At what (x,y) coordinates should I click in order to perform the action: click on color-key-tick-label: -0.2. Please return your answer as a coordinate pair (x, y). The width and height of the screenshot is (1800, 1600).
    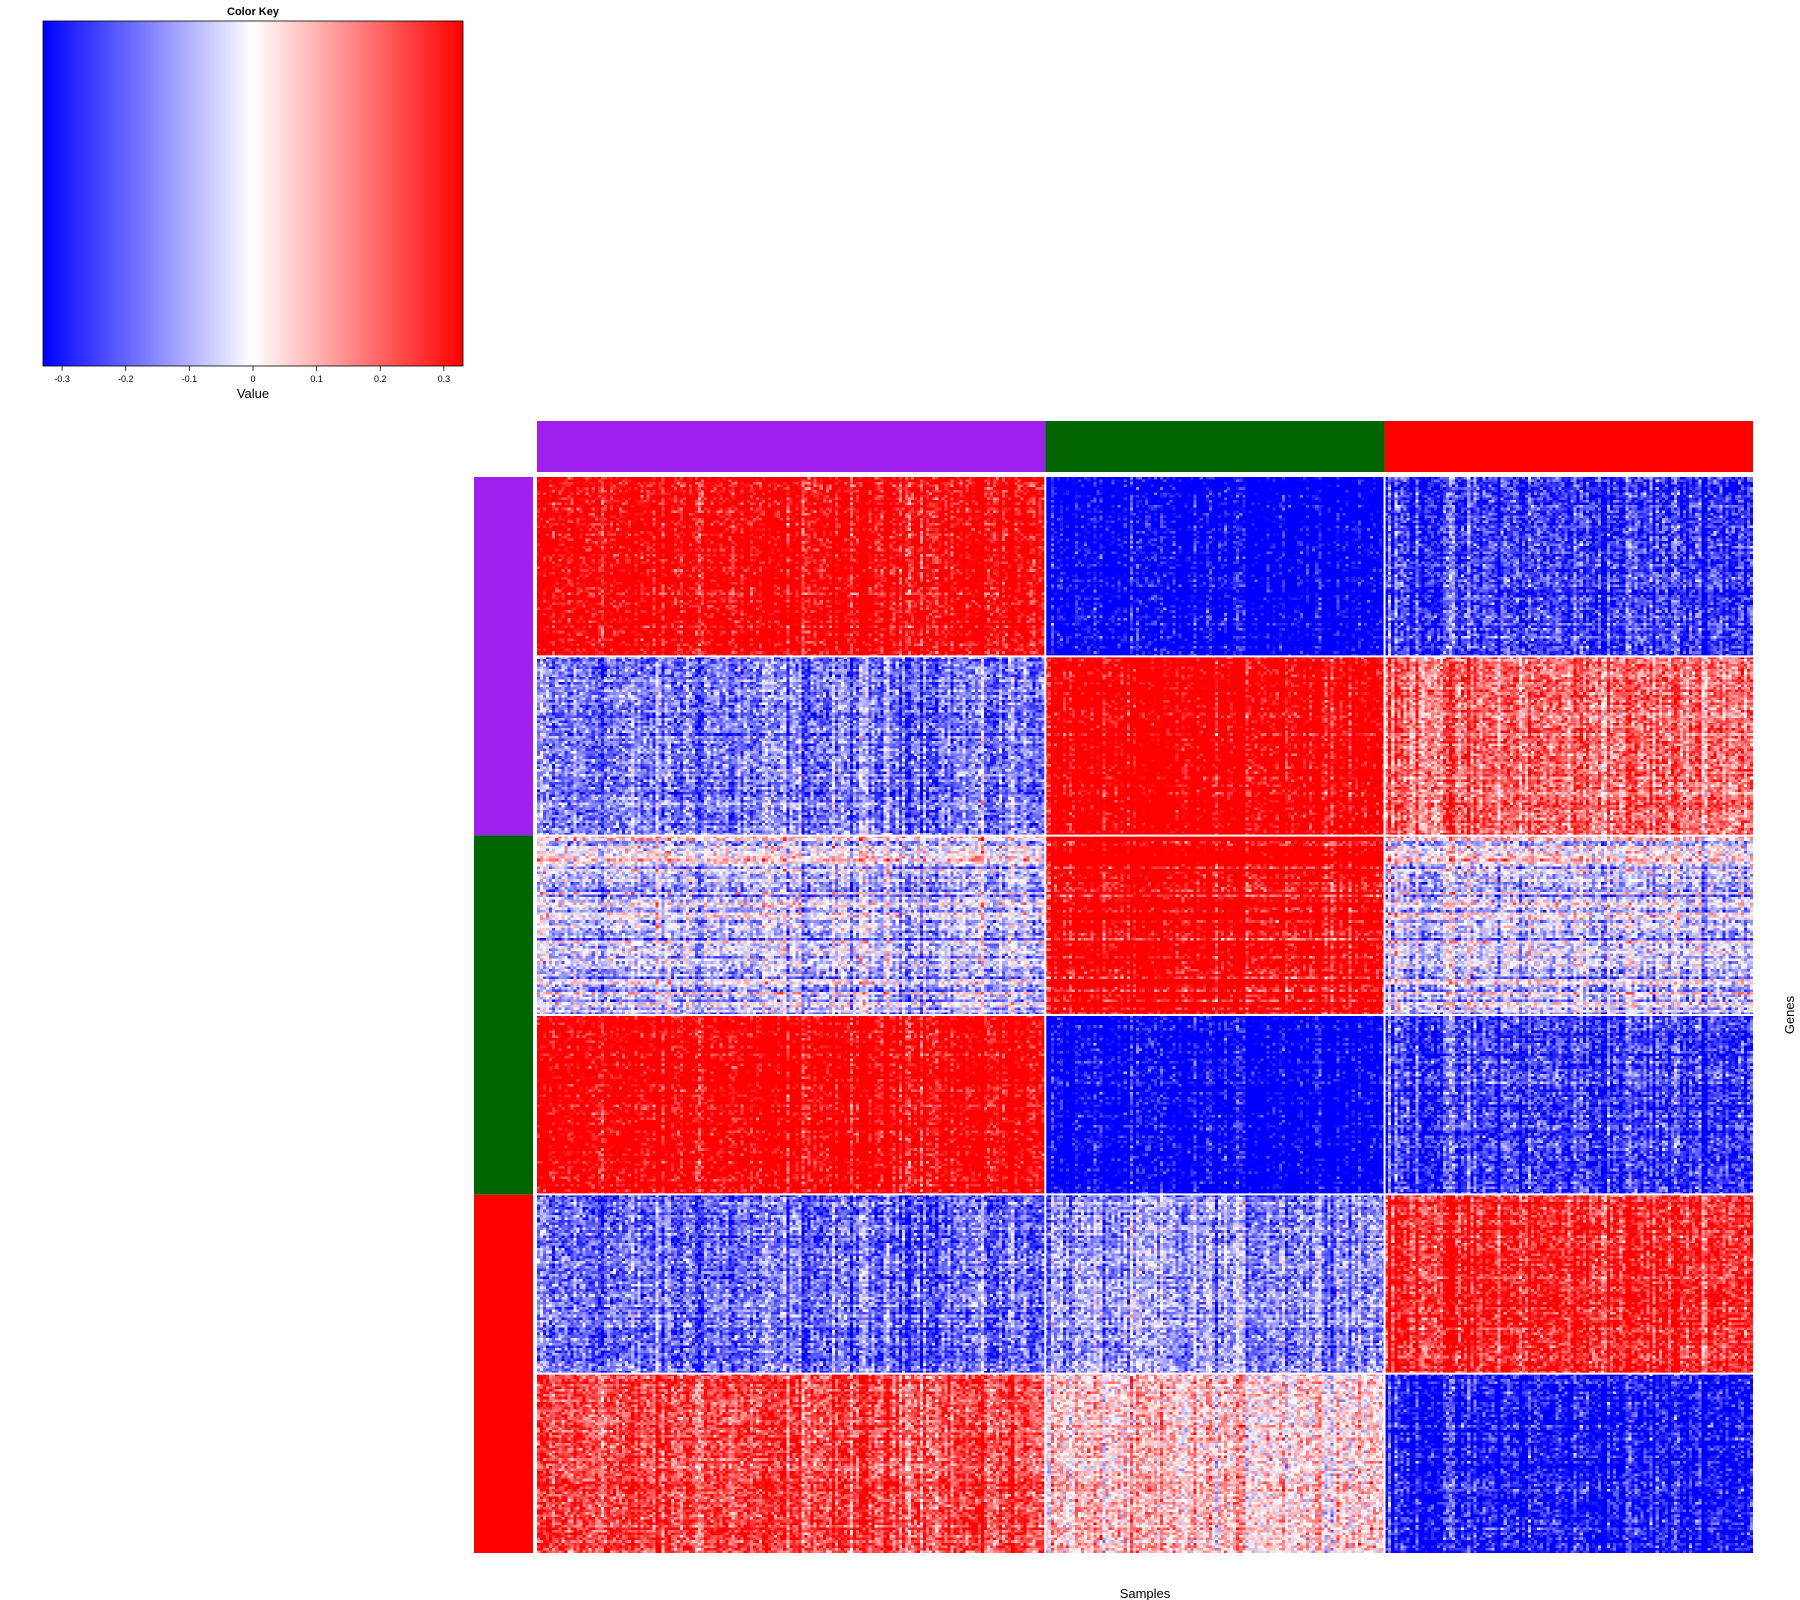
    Looking at the image, I should click on (126, 379).